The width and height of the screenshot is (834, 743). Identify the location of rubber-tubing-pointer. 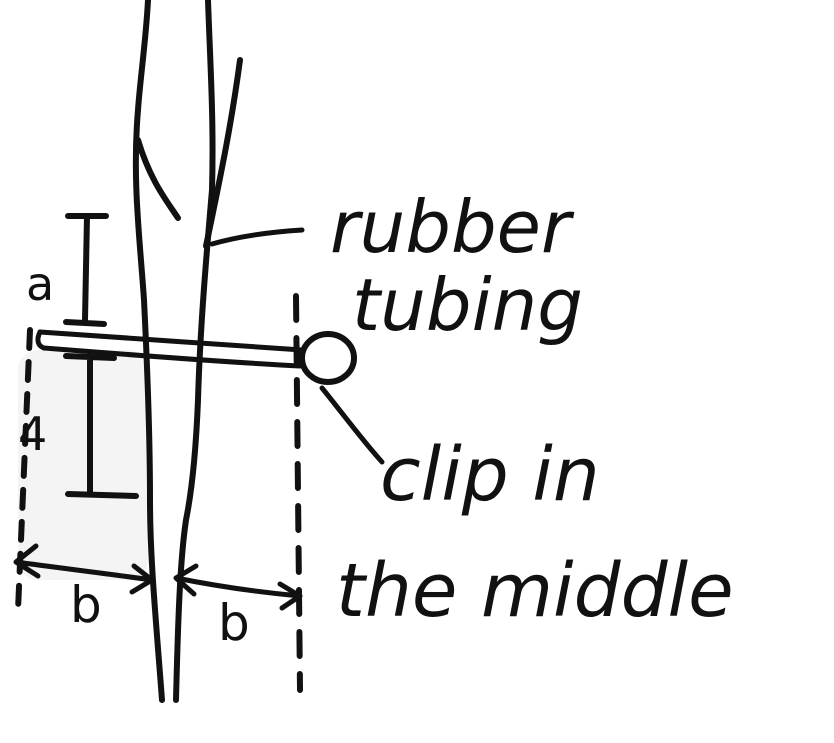
(257, 237).